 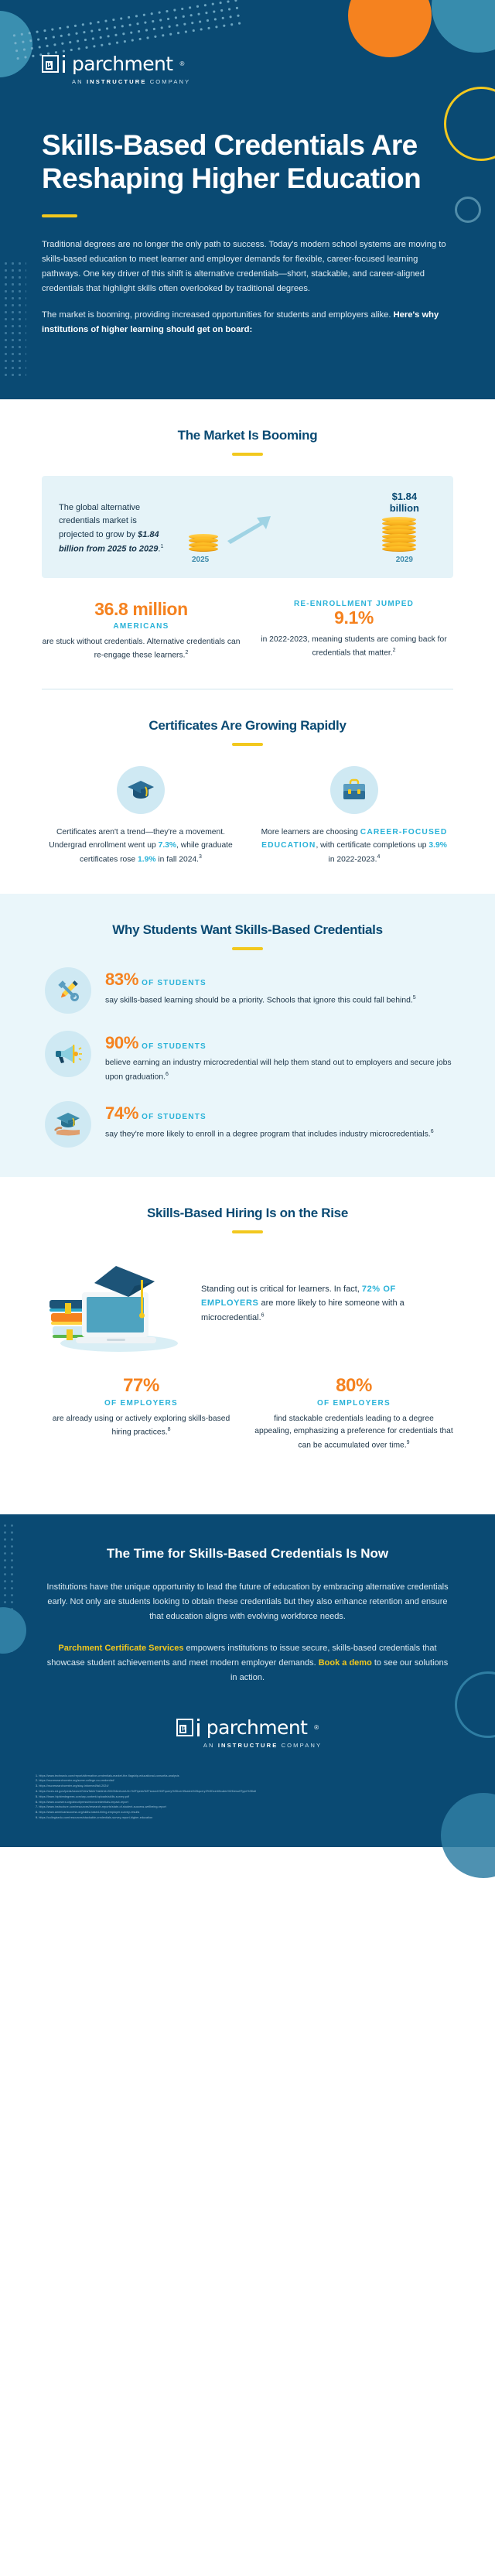 What do you see at coordinates (468, 210) in the screenshot?
I see `decor-ring-blue` at bounding box center [468, 210].